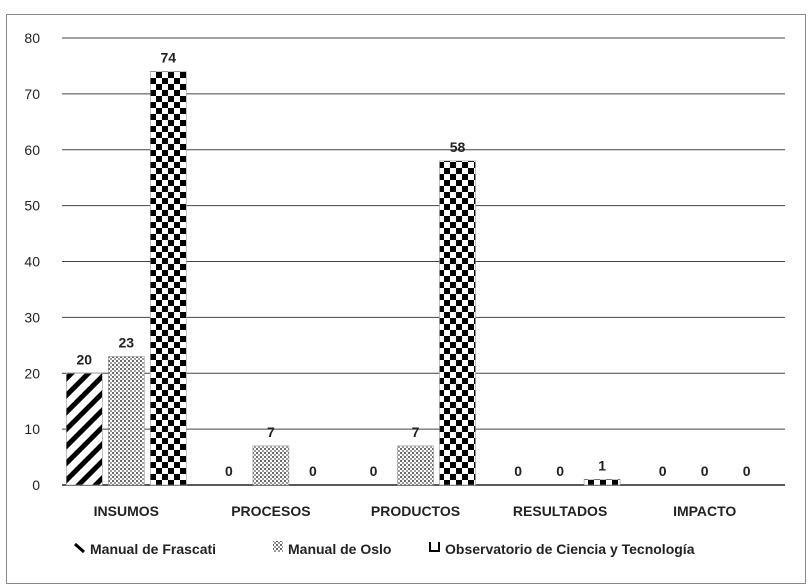  What do you see at coordinates (704, 511) in the screenshot?
I see `x-tick-label: IMPACTO` at bounding box center [704, 511].